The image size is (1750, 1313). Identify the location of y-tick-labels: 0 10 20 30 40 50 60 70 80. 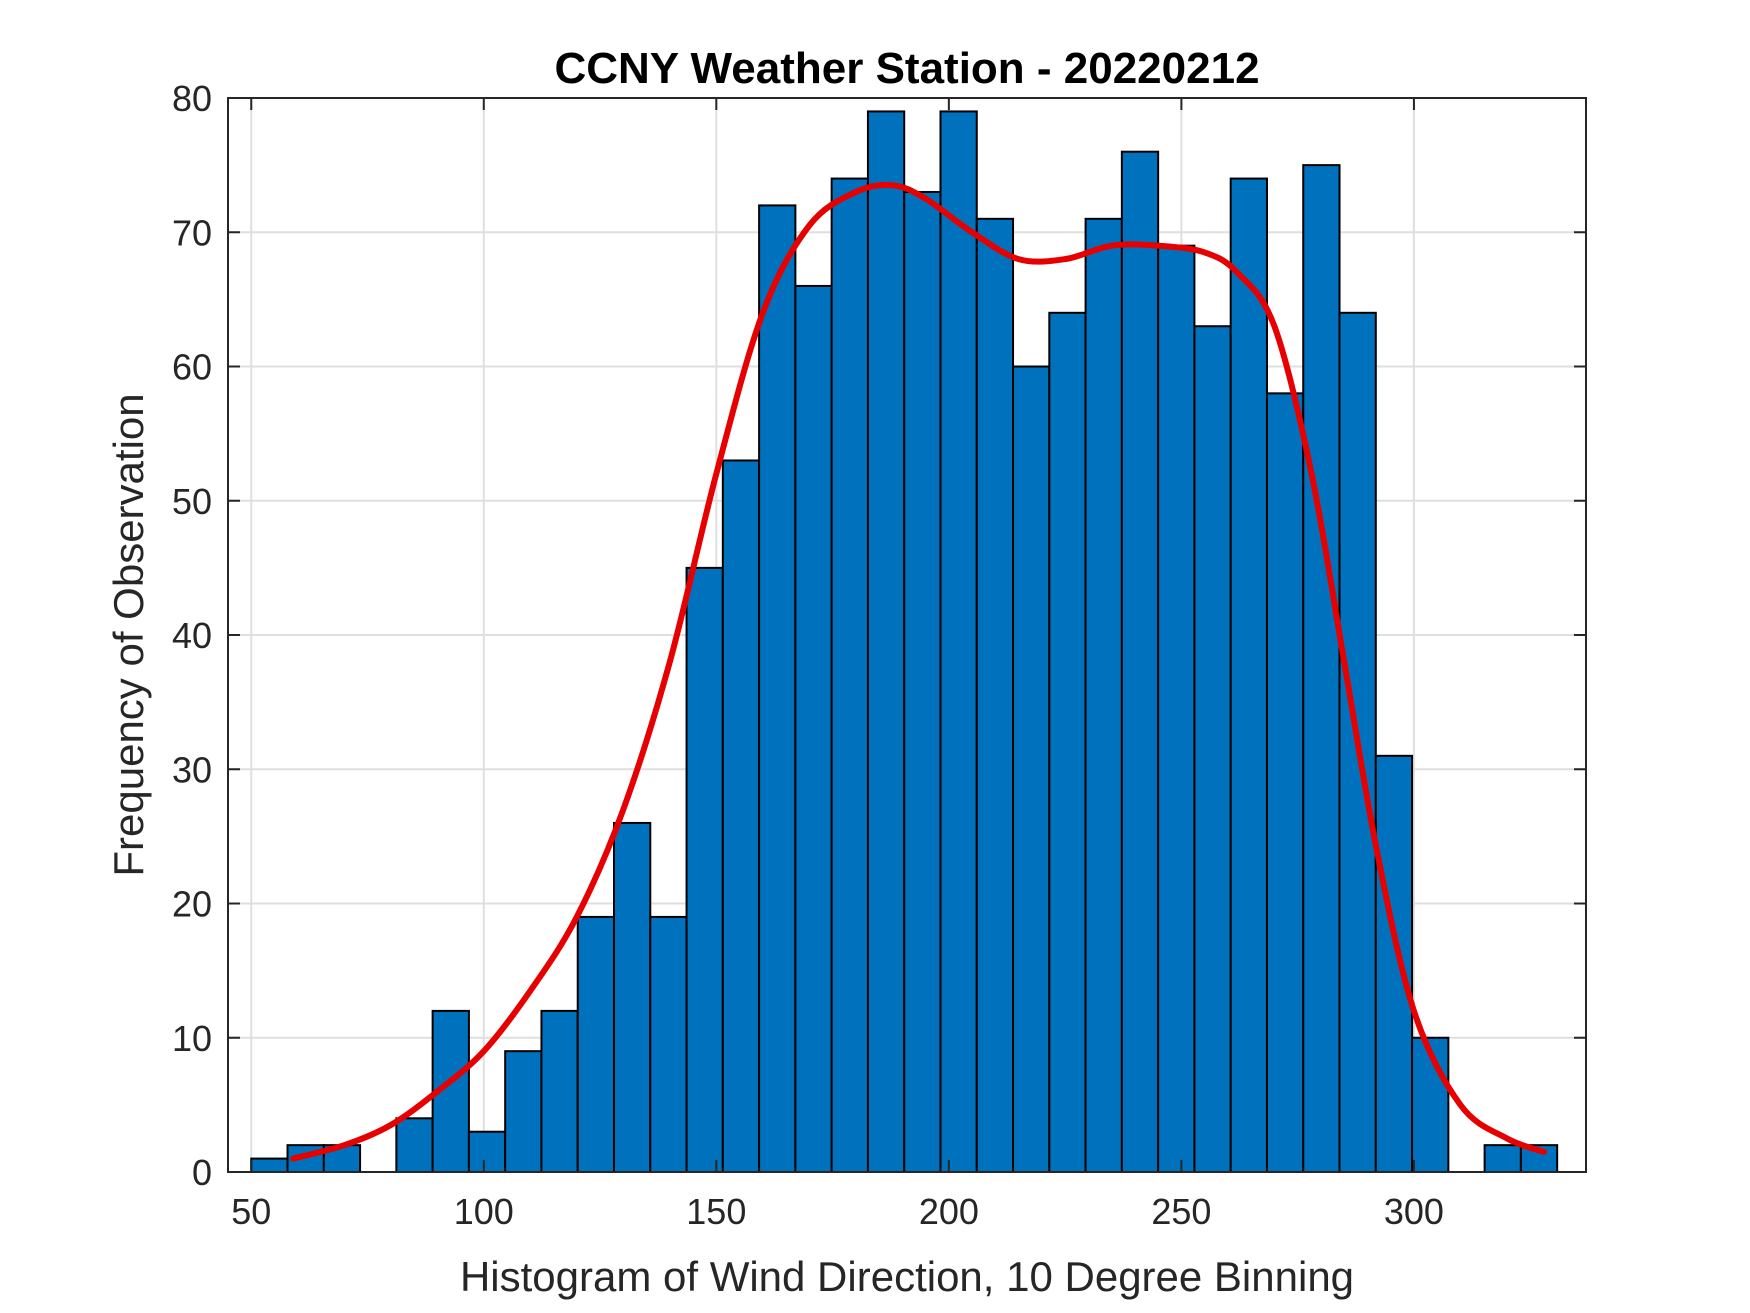
(192, 635).